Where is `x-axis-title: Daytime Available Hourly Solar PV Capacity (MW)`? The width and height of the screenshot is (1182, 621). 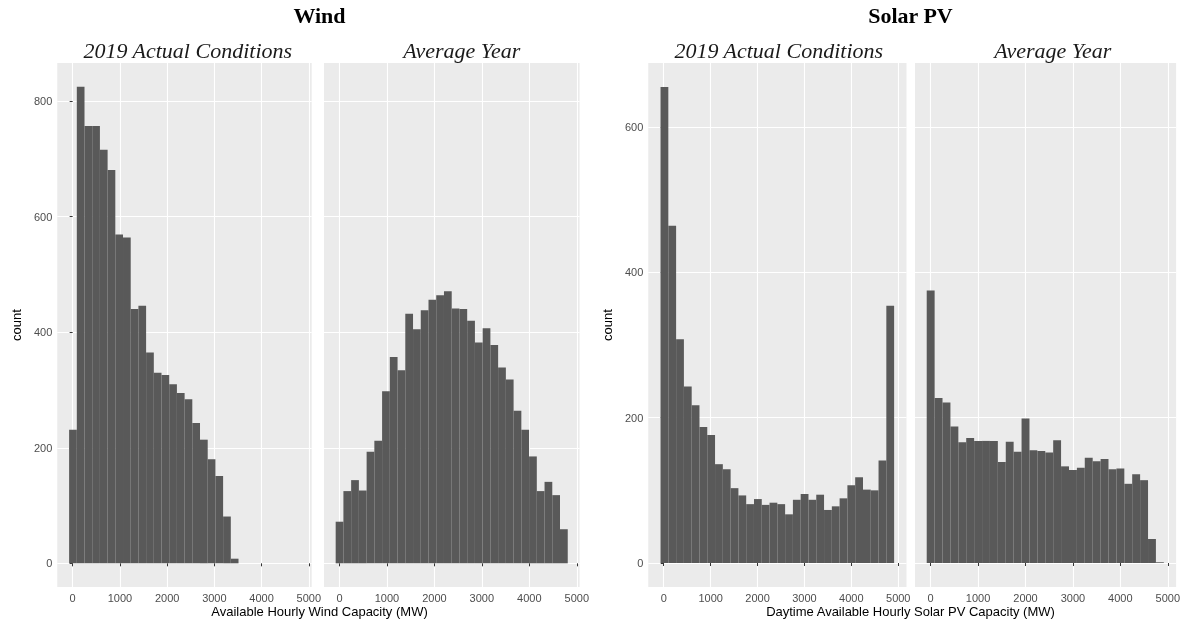
x-axis-title: Daytime Available Hourly Solar PV Capacity (MW) is located at coordinates (910, 611).